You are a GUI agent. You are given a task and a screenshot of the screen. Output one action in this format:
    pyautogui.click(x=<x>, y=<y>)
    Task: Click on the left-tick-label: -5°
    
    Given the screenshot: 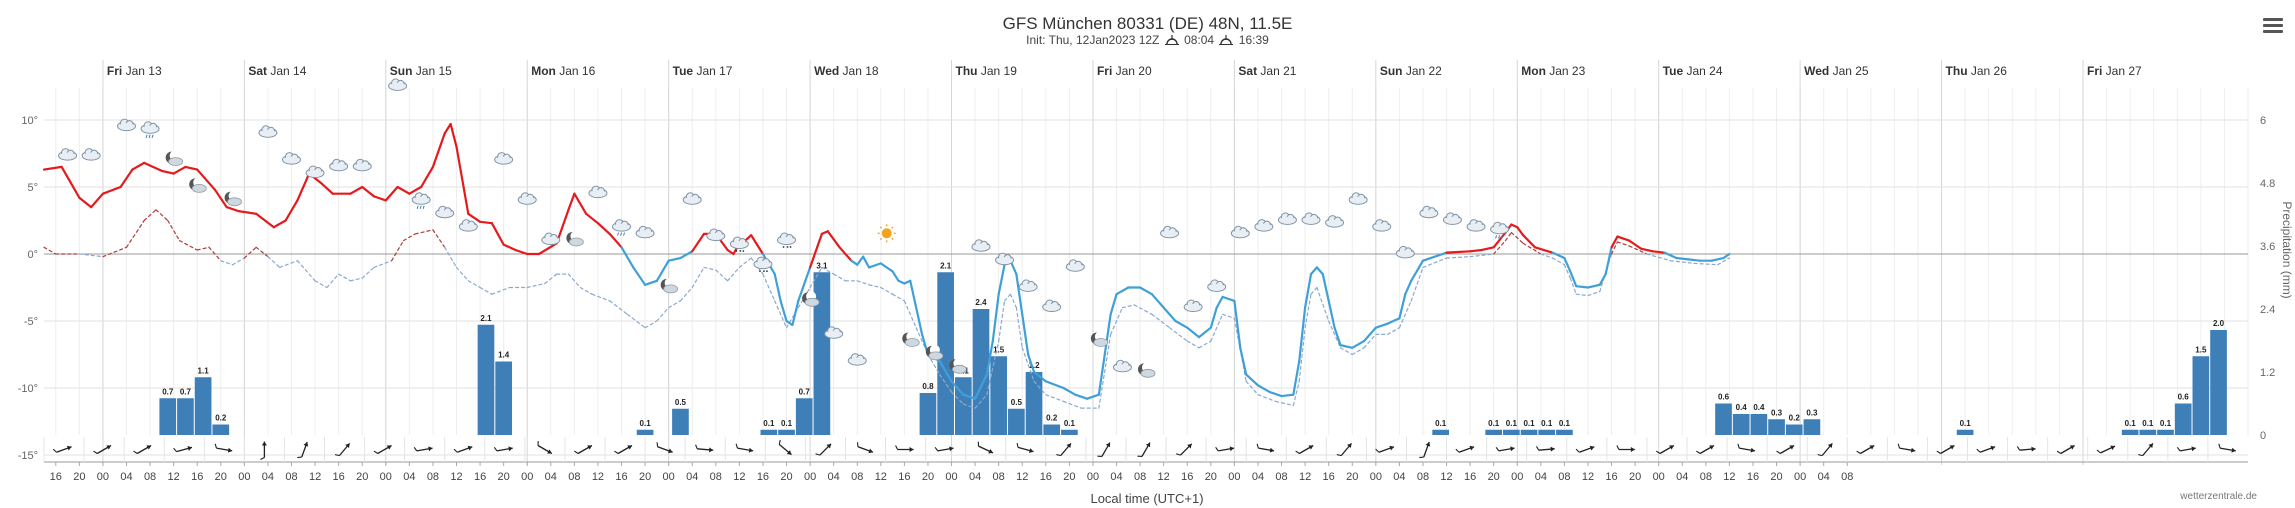 What is the action you would take?
    pyautogui.click(x=31, y=322)
    